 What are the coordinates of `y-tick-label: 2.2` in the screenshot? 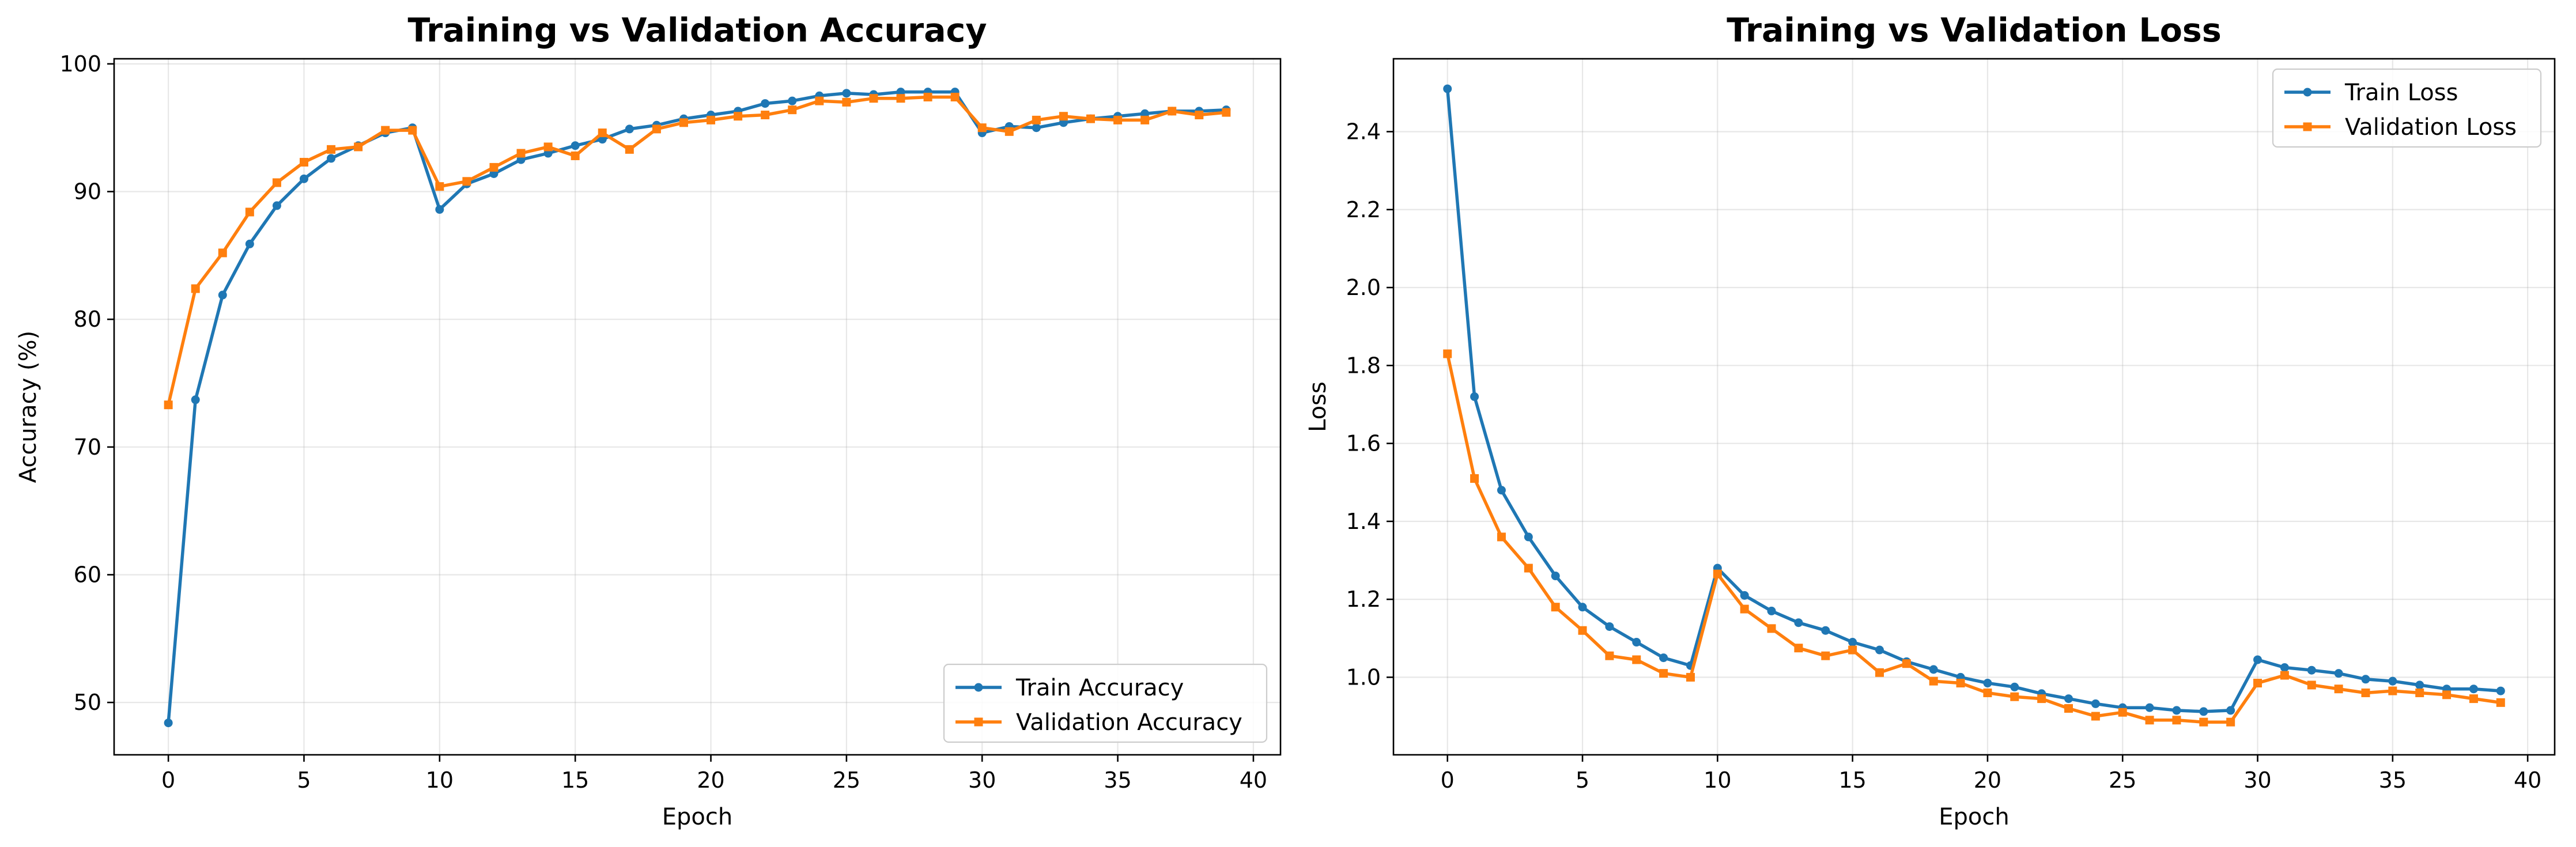 It's located at (1363, 209).